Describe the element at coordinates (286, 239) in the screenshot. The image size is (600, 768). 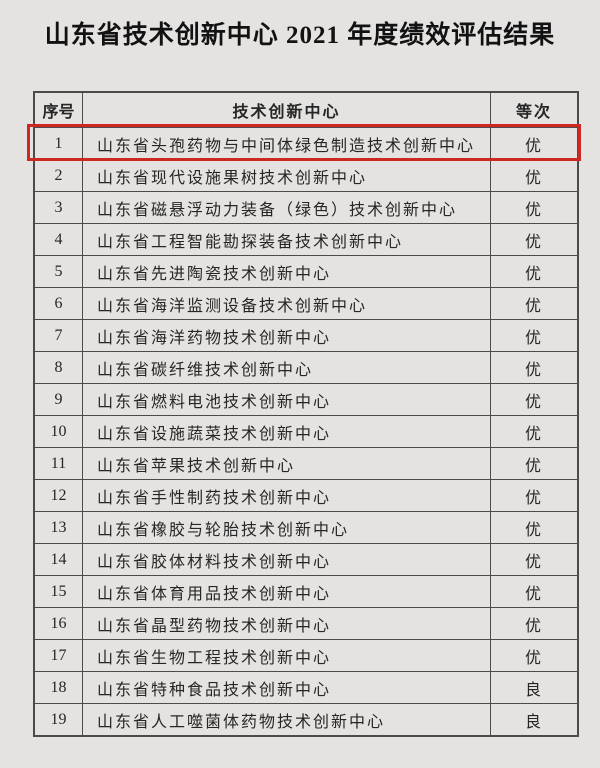
I see `center-name: 山东省工程智能勘探装备技术创新中心` at that location.